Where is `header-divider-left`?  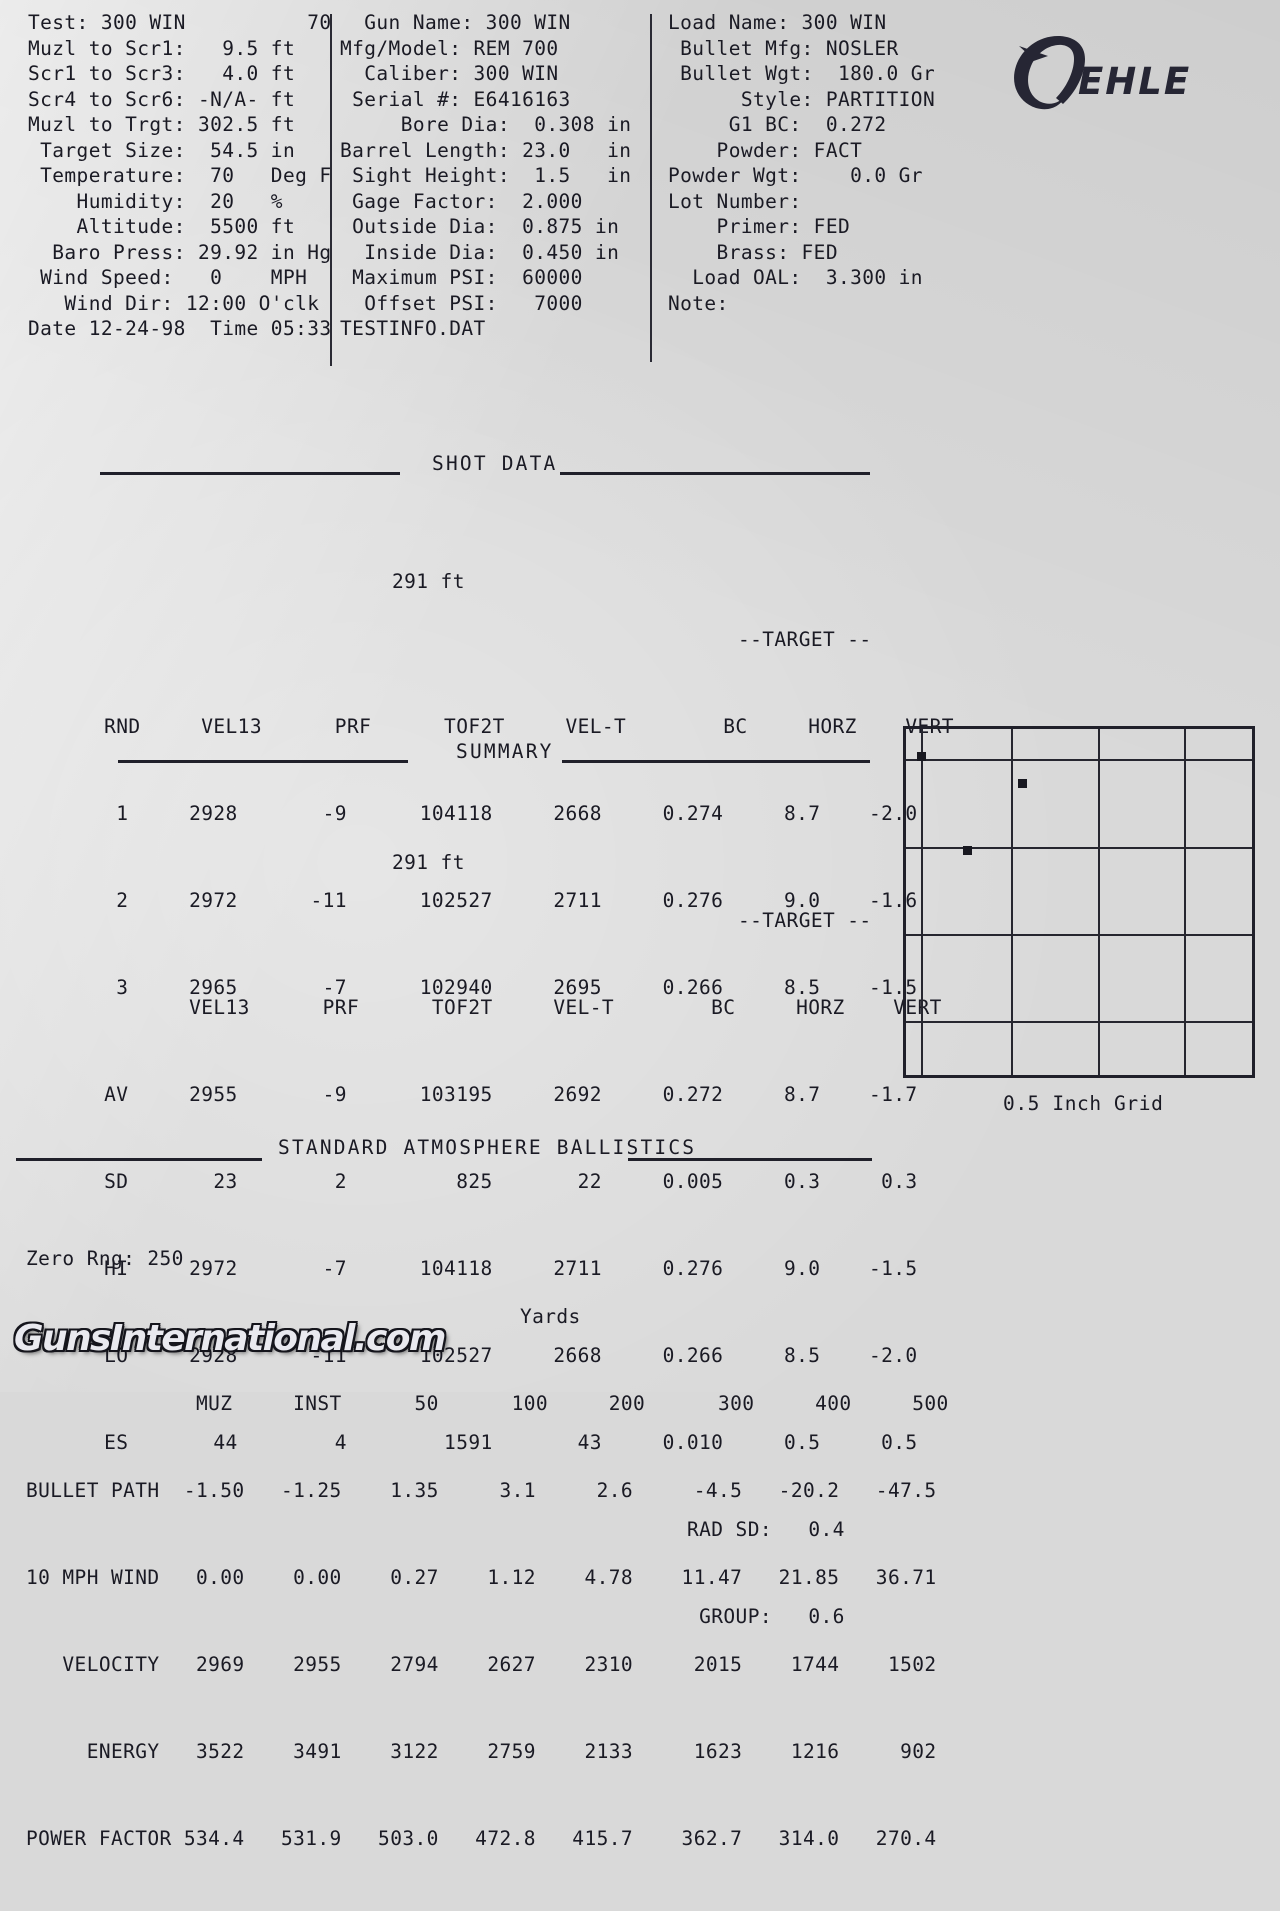 header-divider-left is located at coordinates (331, 190).